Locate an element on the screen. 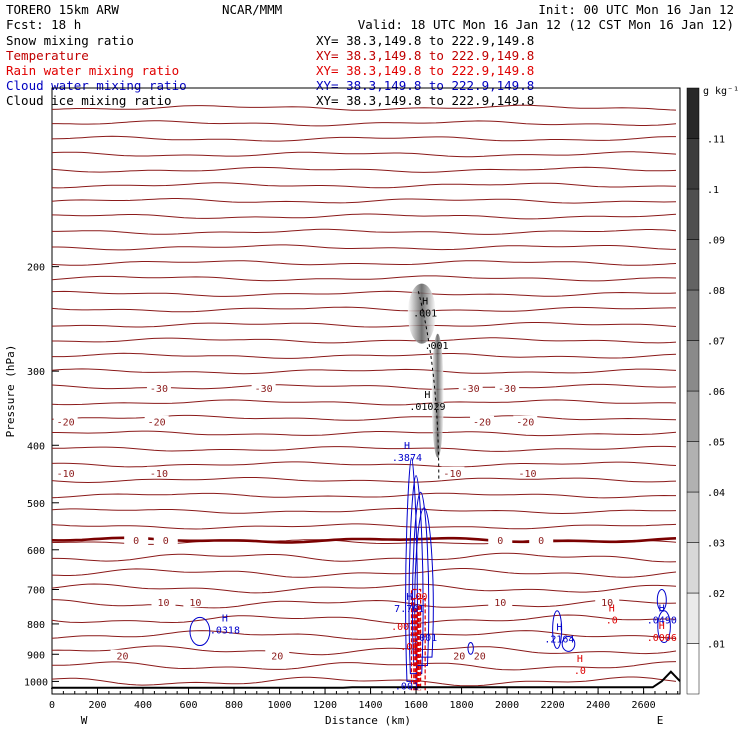  org-label: NCAR/MMM is located at coordinates (252, 9).